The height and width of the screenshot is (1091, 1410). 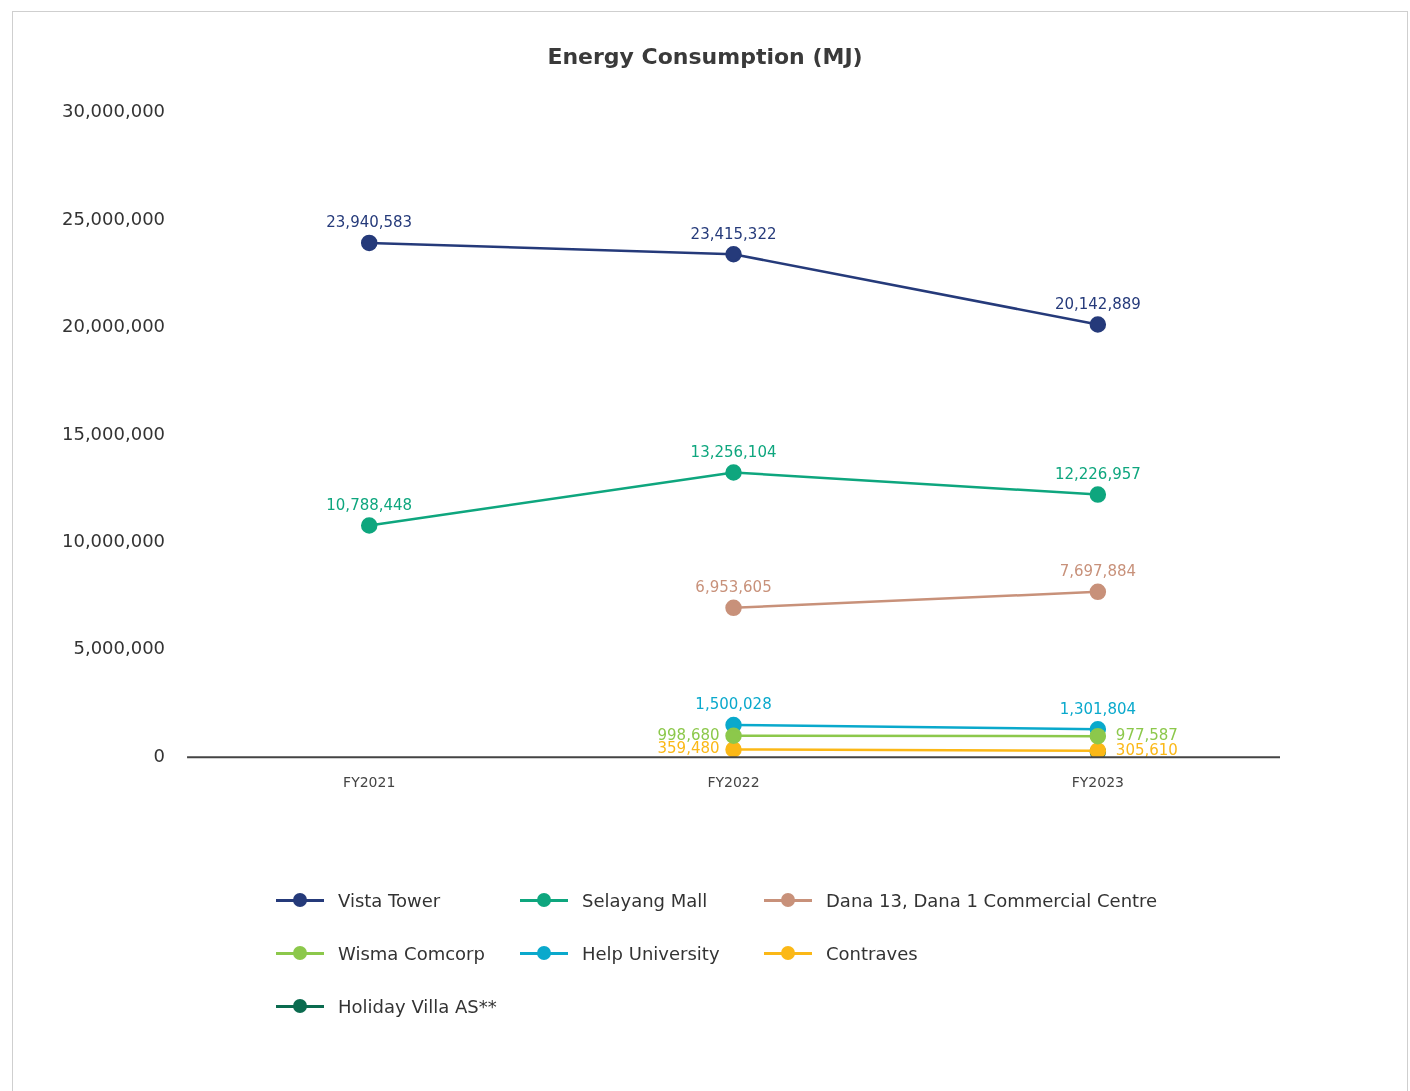 I want to click on data-label: 13,256,104, so click(x=733, y=451).